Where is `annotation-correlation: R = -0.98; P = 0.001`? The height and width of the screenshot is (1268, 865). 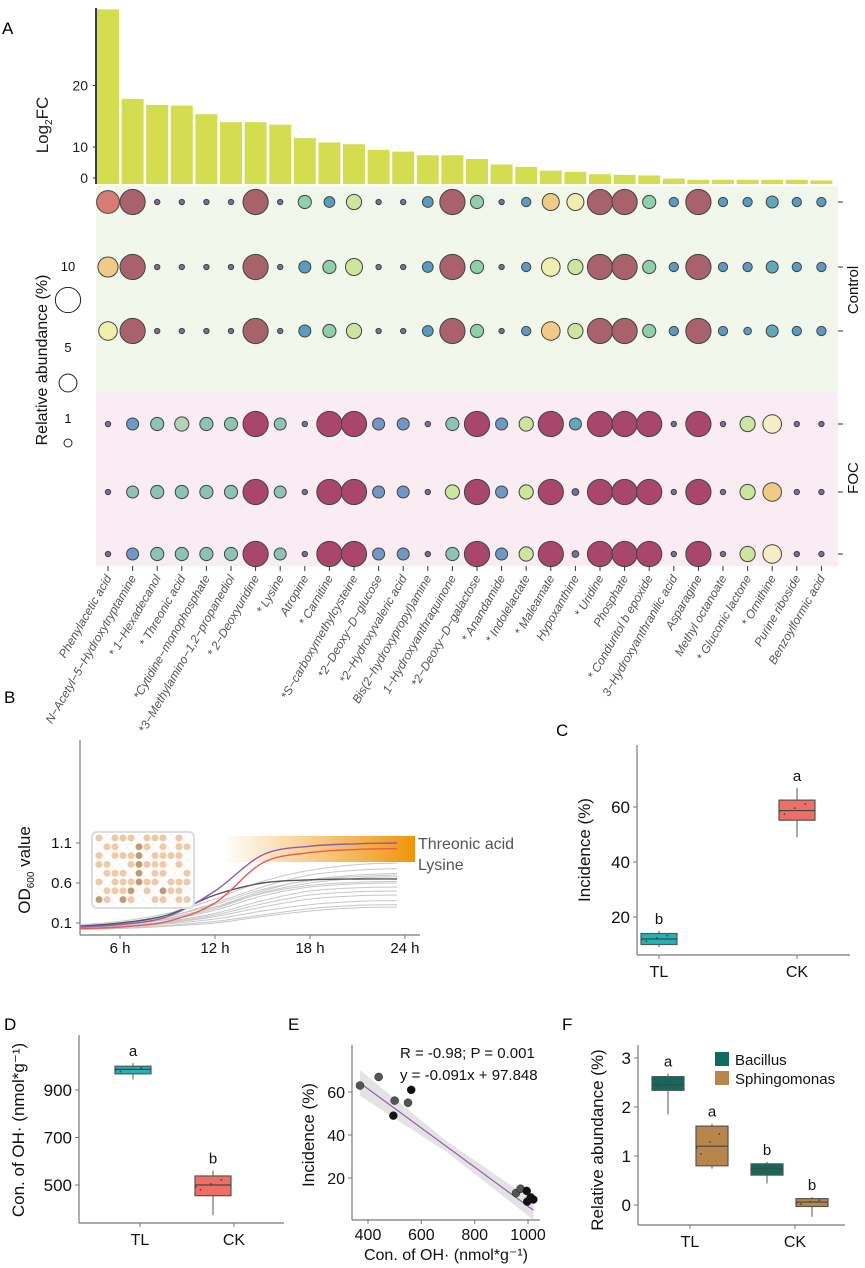
annotation-correlation: R = -0.98; P = 0.001 is located at coordinates (467, 1053).